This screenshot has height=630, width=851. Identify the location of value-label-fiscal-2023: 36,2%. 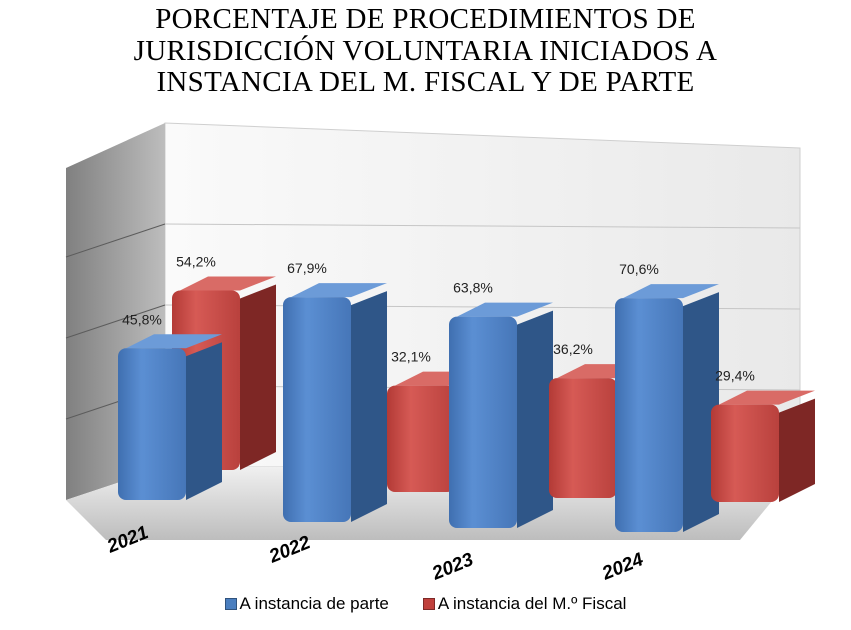
(573, 349).